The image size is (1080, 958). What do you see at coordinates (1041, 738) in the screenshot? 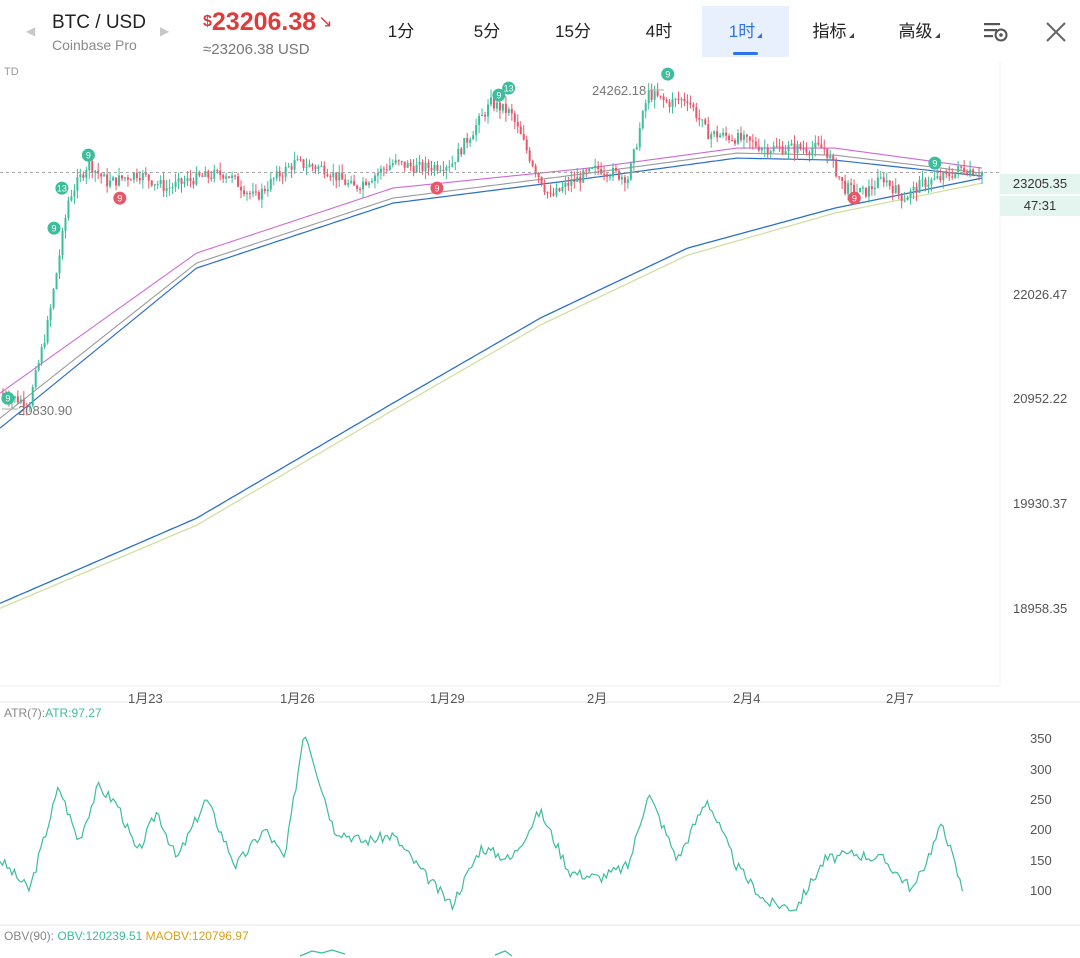
I see `atr-y-label: 350` at bounding box center [1041, 738].